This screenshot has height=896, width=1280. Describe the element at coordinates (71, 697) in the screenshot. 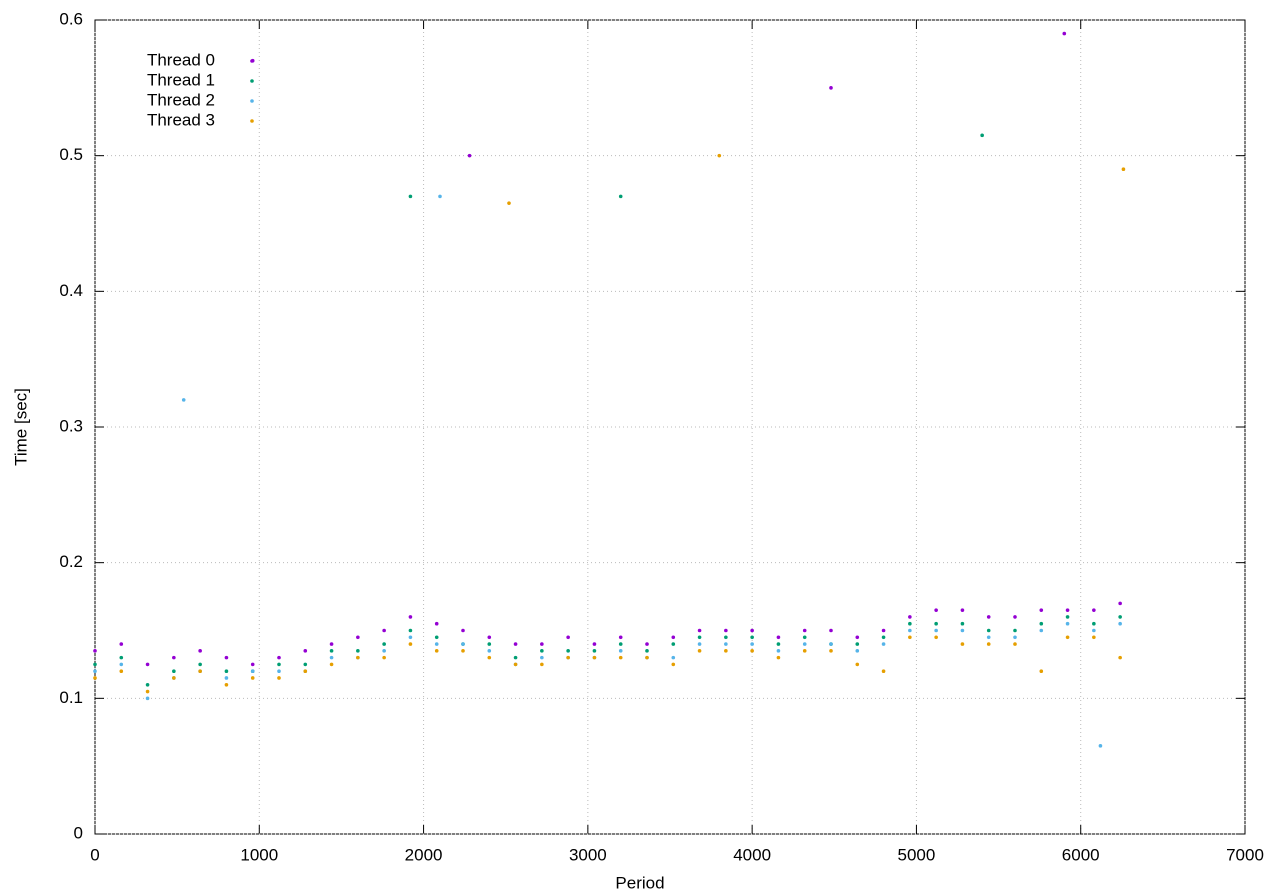

I see `y-tick-label: 0.1` at that location.